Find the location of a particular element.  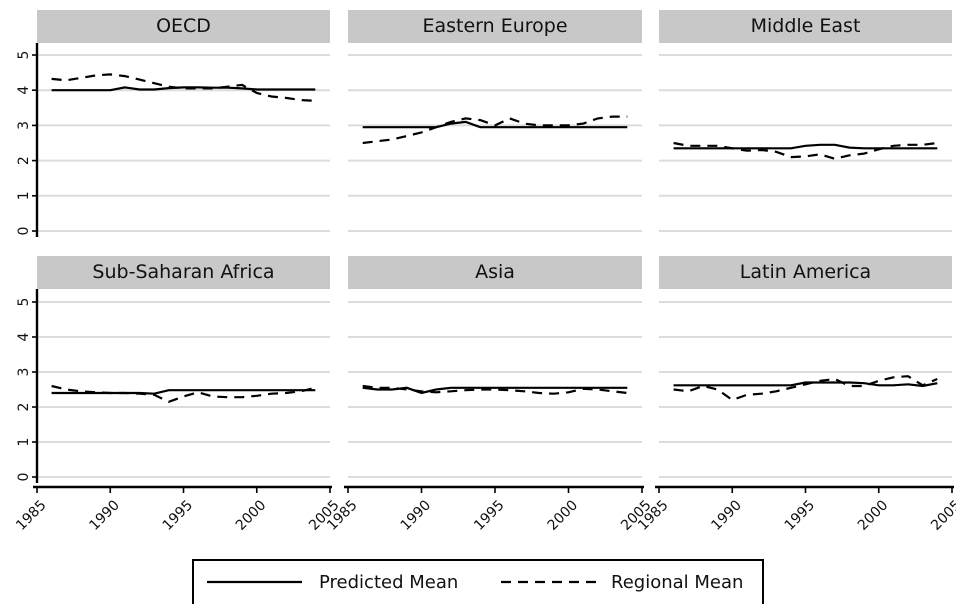

panel-title: Eastern Europe is located at coordinates (494, 26).